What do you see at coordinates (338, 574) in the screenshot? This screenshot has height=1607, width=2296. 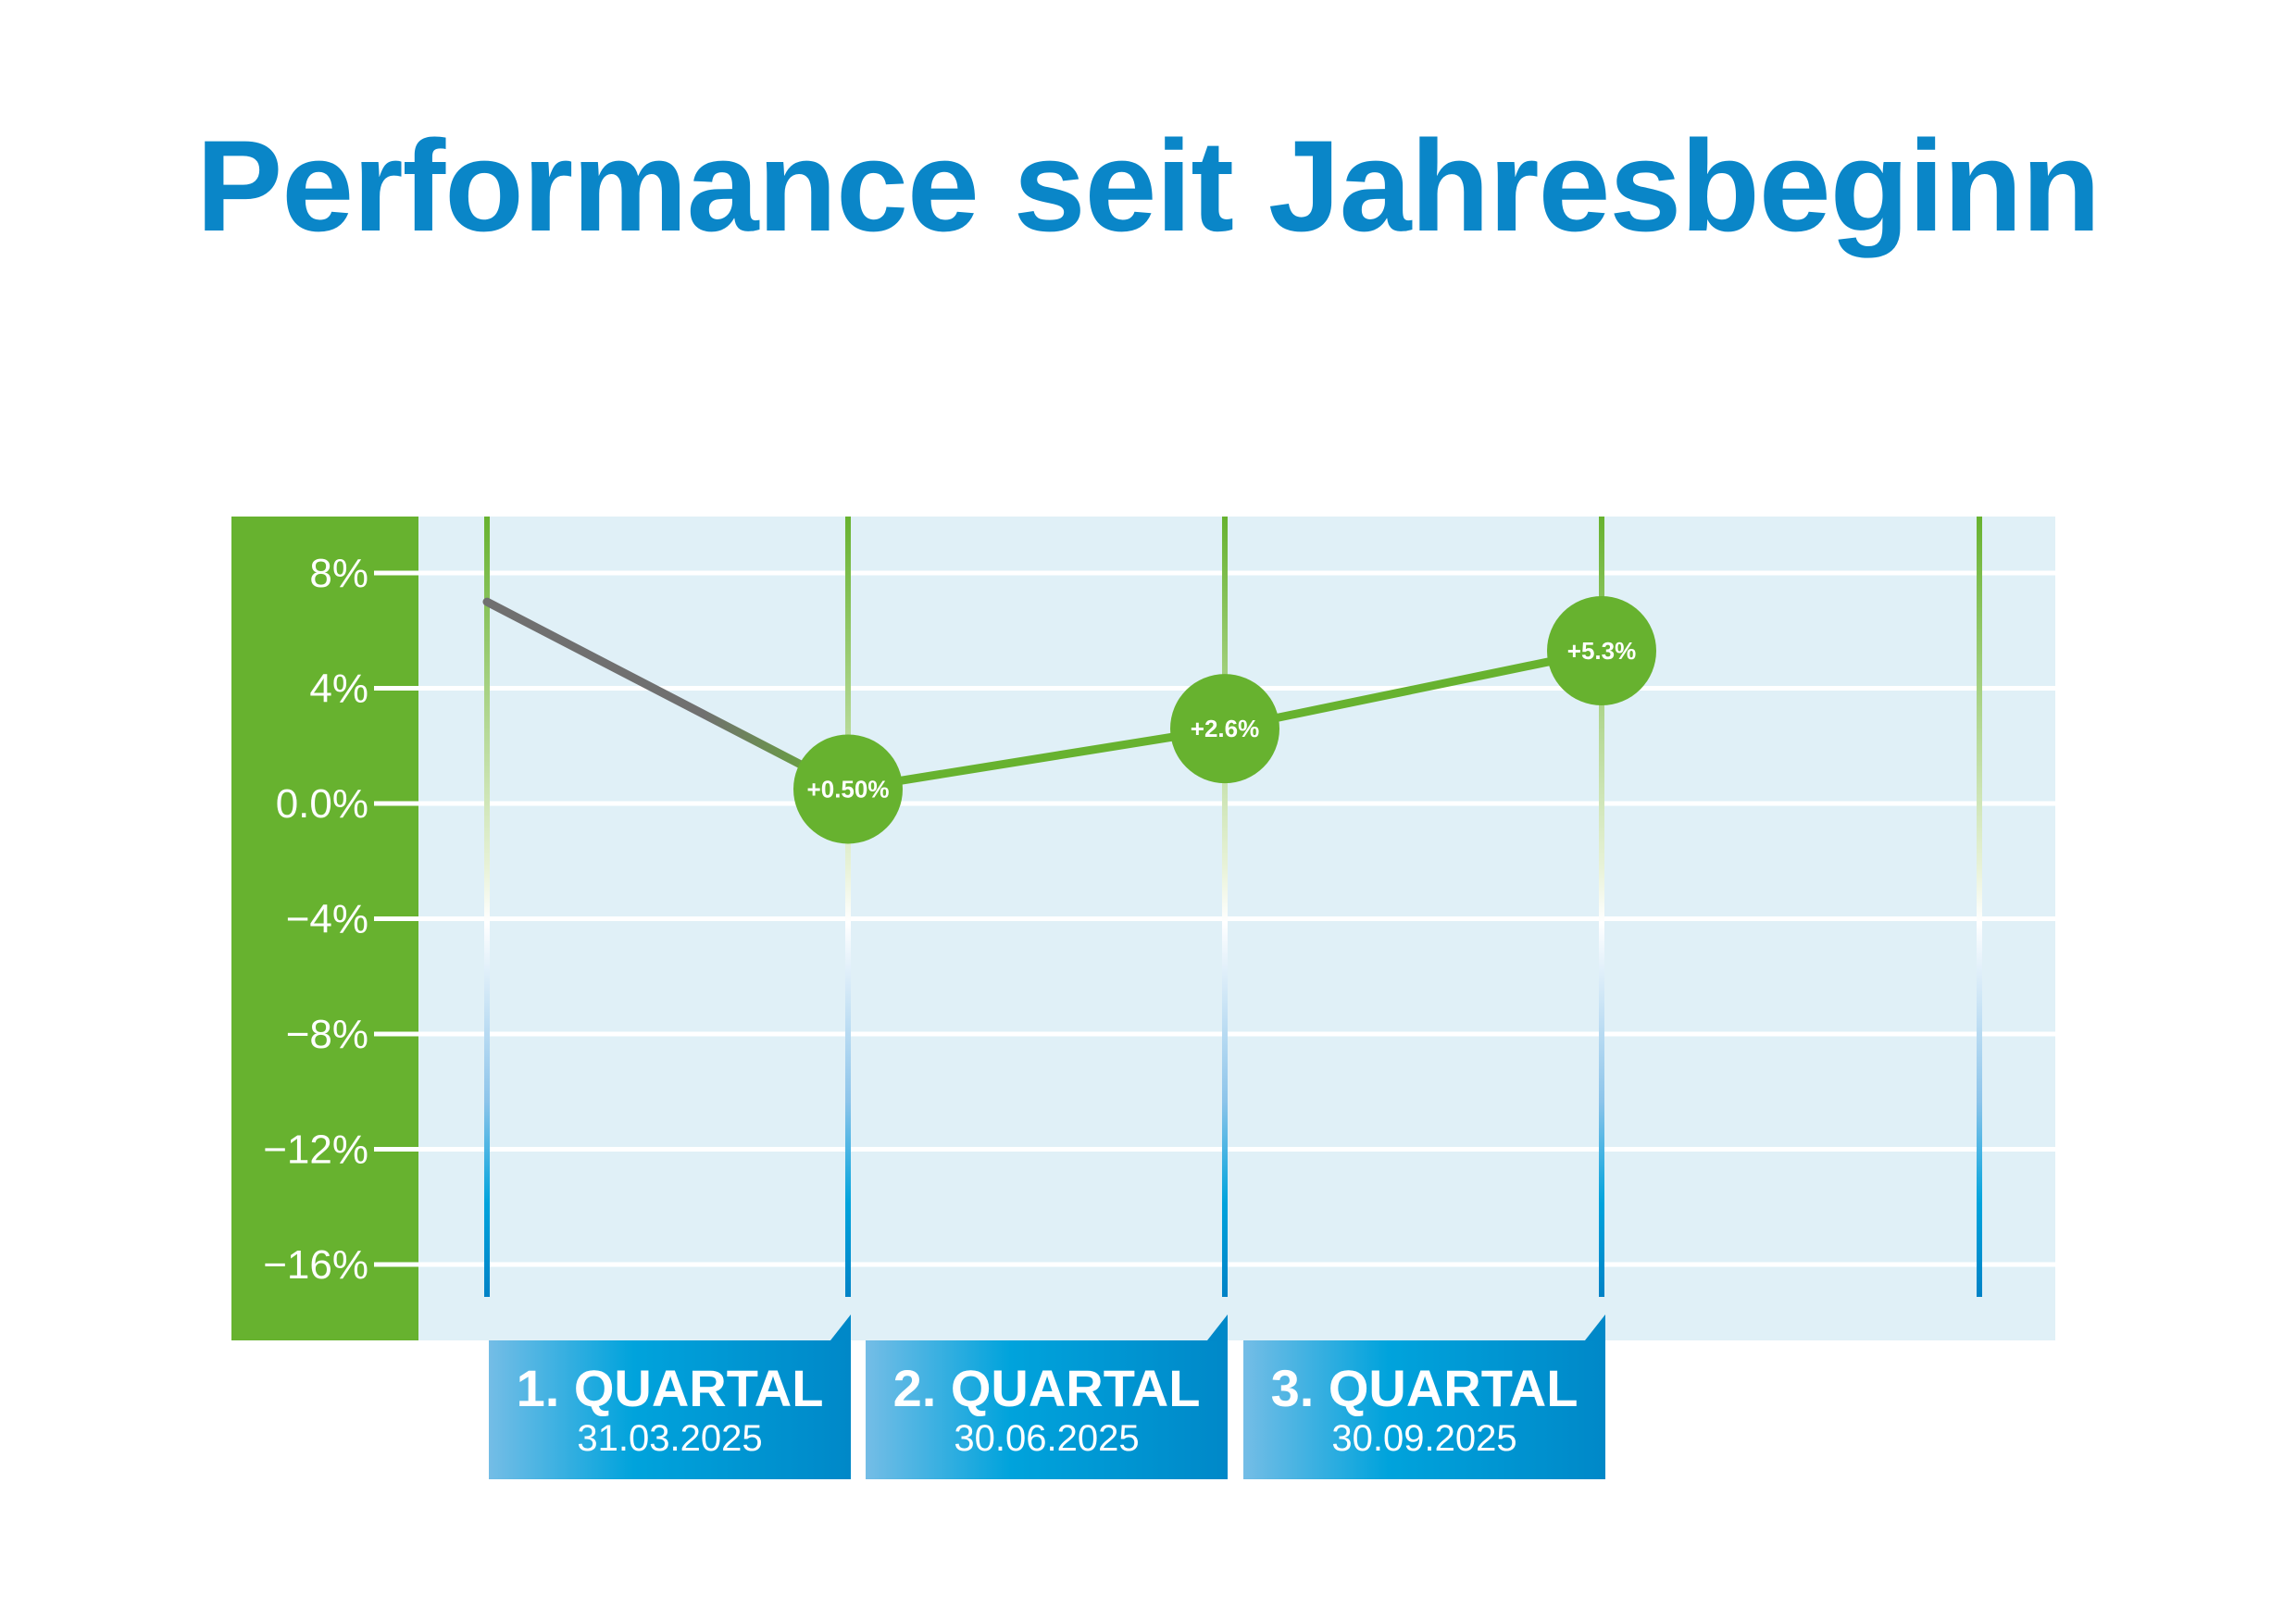 I see `y-tick-label: 8%` at bounding box center [338, 574].